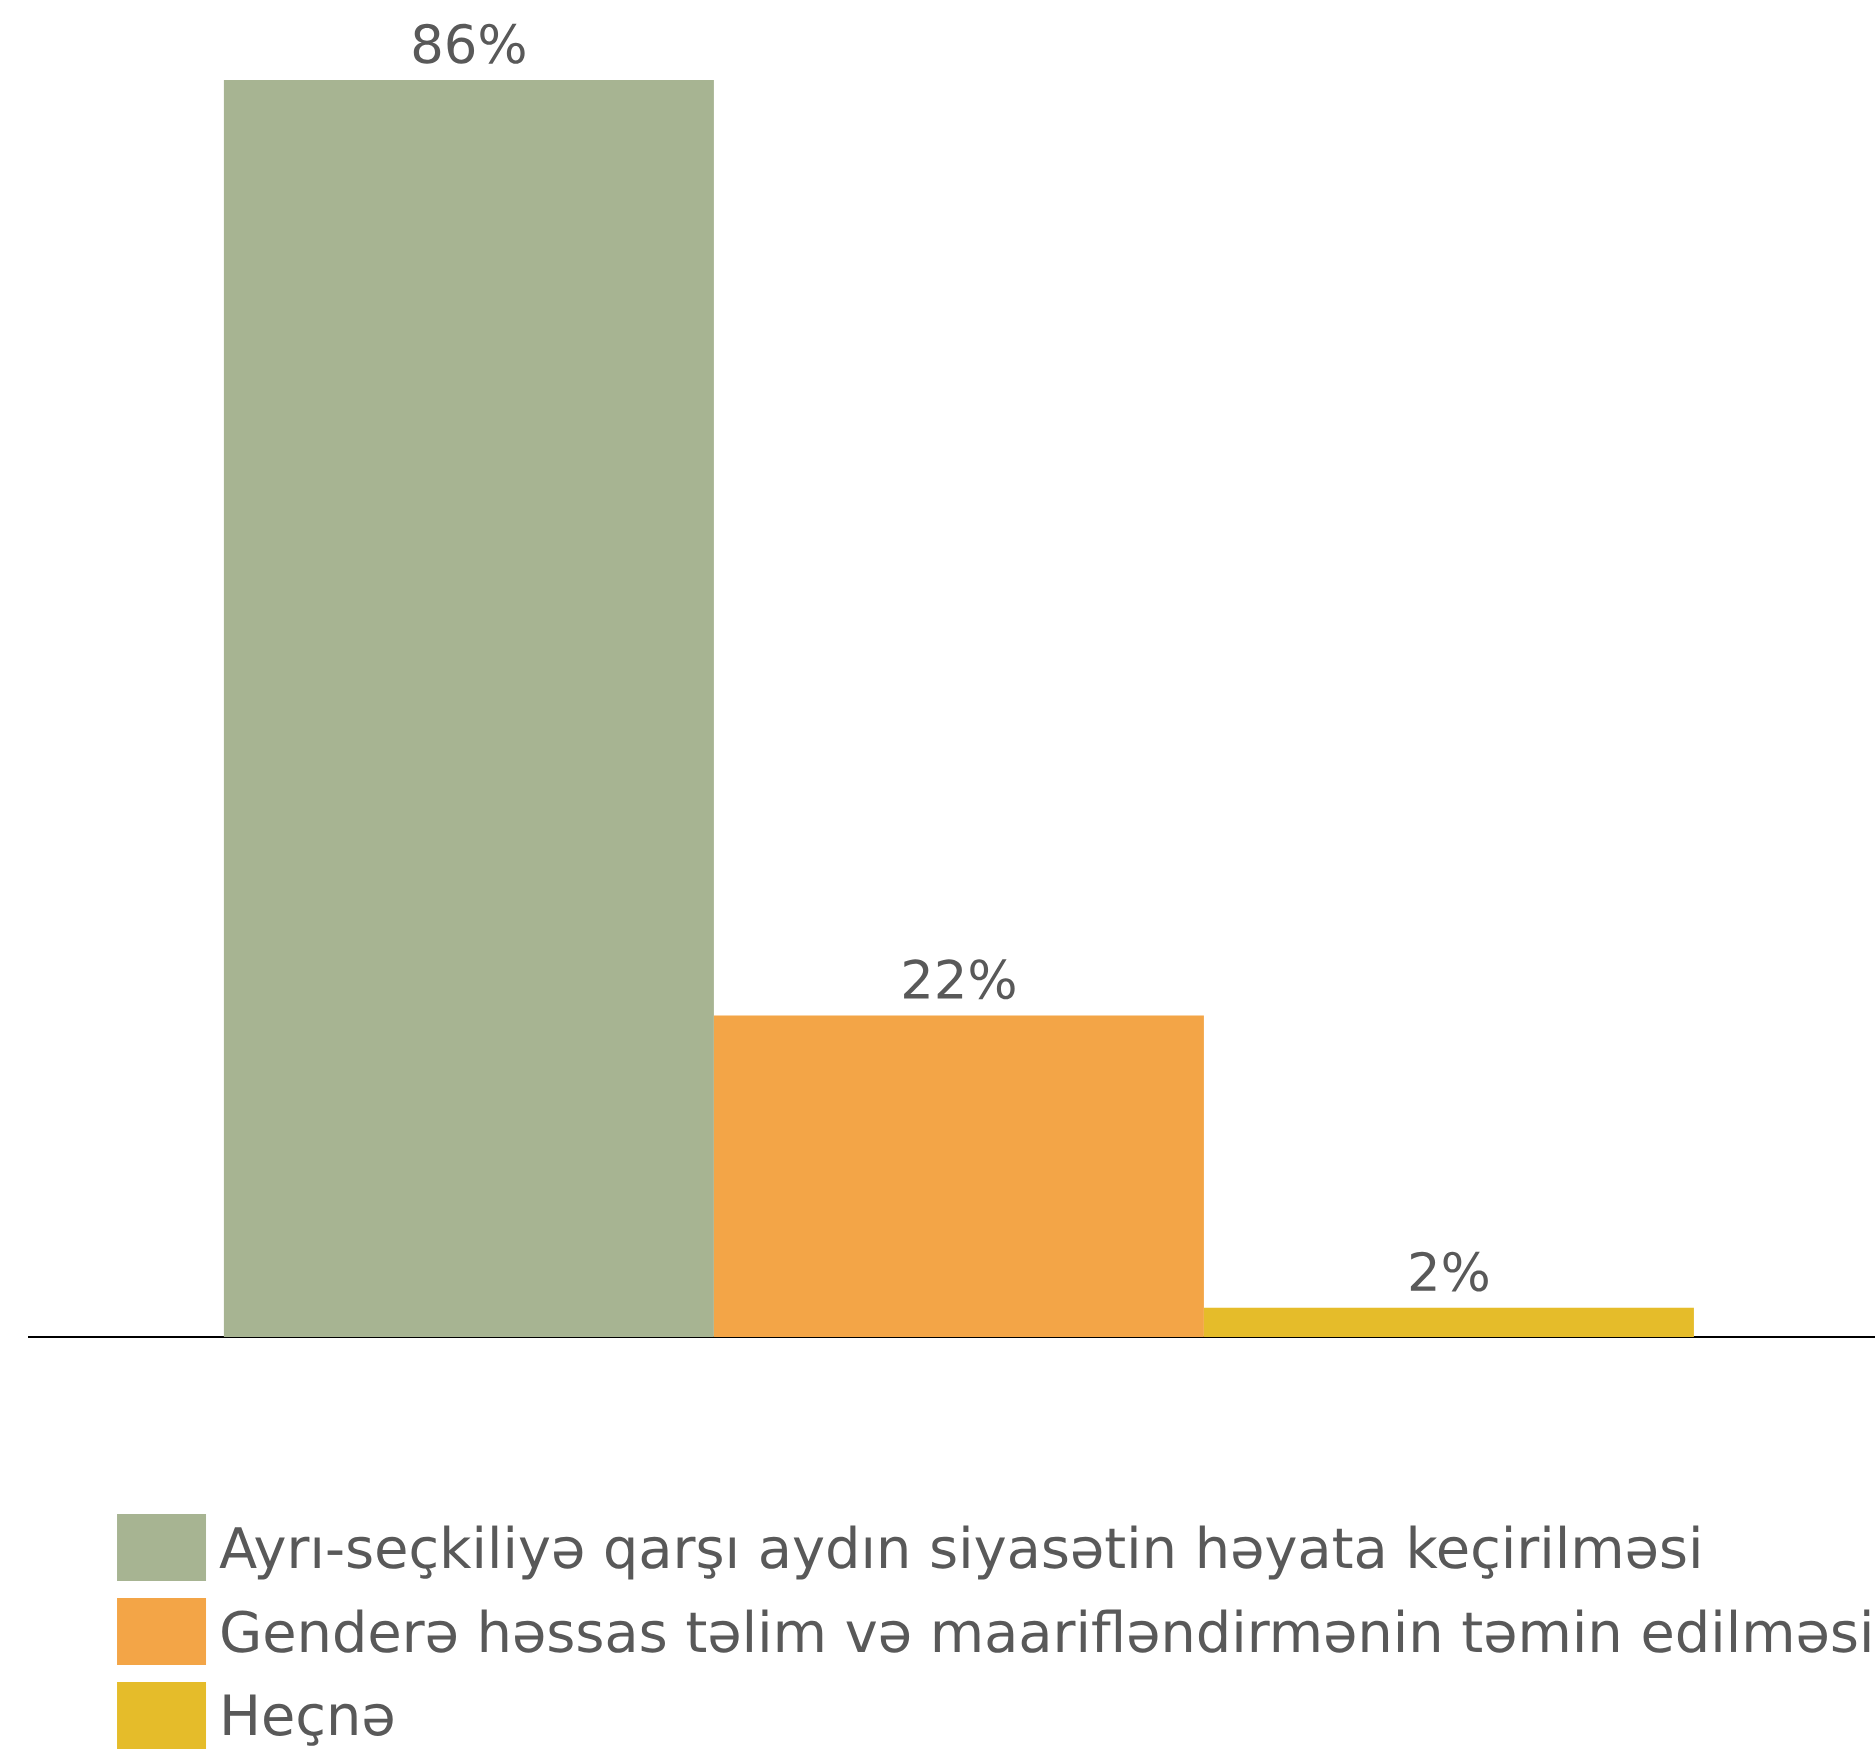 The height and width of the screenshot is (1753, 1875). I want to click on legend-label: Ayrı-seçkiliyə qarşı aydın siyasətin həyata keçirilməsi, so click(959, 1552).